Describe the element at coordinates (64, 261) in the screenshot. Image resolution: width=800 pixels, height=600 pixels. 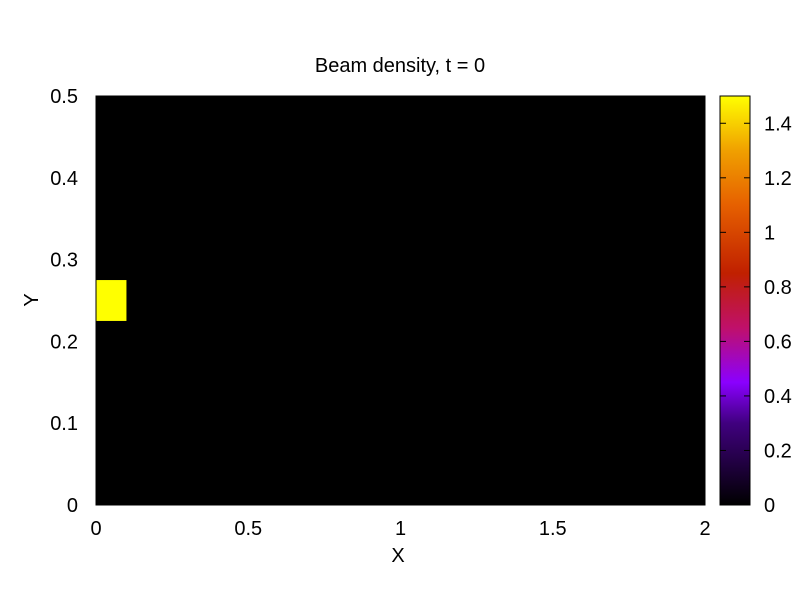
I see `y-tick-label: 0.3` at that location.